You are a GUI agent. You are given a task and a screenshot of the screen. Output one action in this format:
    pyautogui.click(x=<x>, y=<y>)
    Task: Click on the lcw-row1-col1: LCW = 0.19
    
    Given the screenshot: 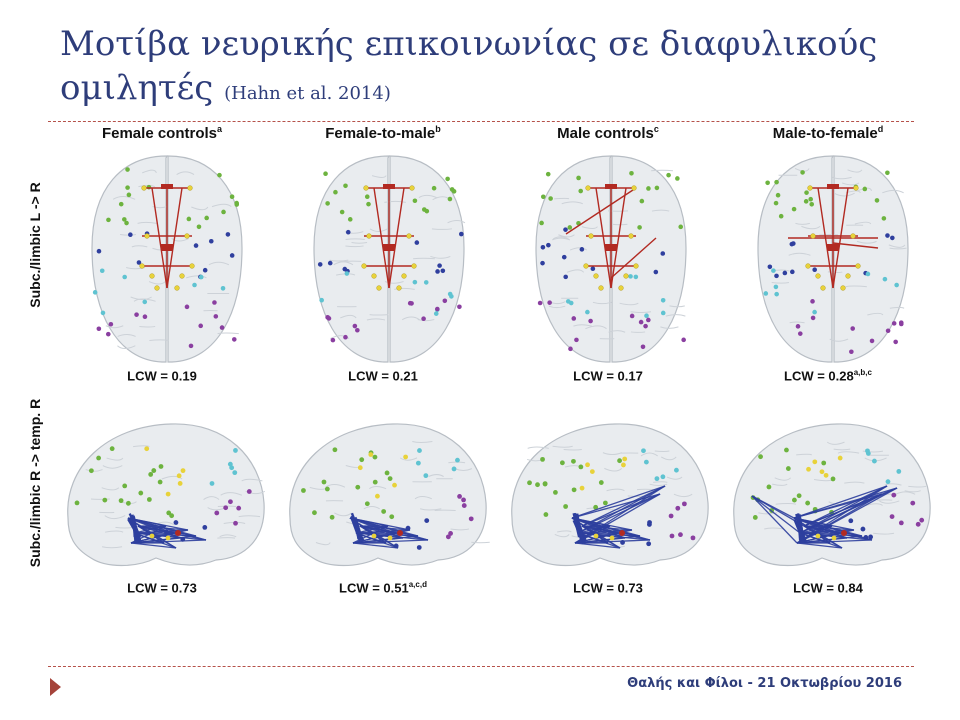 What is the action you would take?
    pyautogui.click(x=162, y=376)
    